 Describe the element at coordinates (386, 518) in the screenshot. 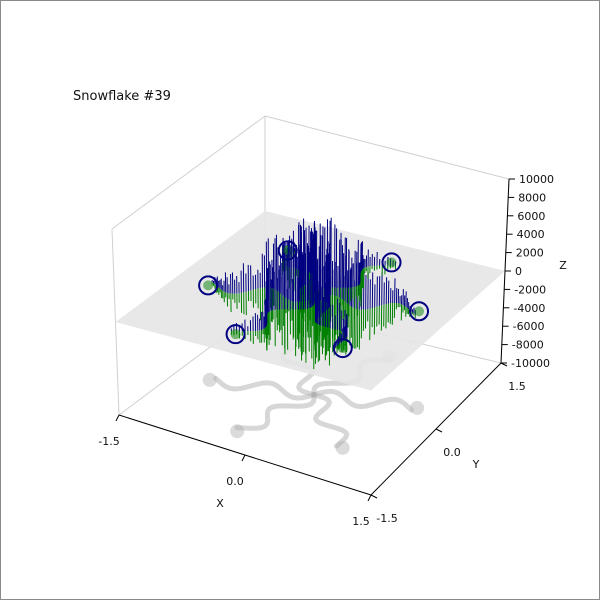

I see `y-tick-label: -1.5` at that location.